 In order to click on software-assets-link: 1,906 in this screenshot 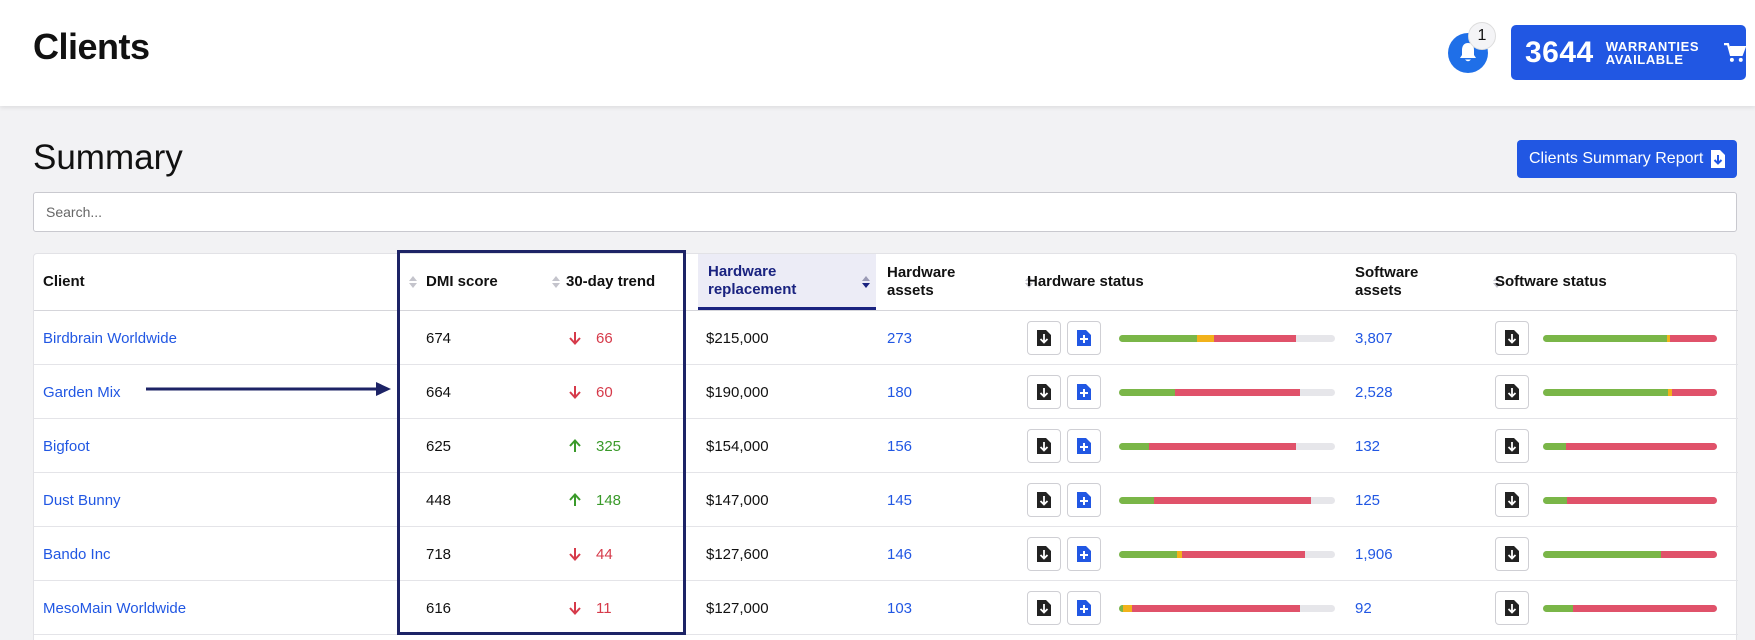, I will do `click(1374, 554)`.